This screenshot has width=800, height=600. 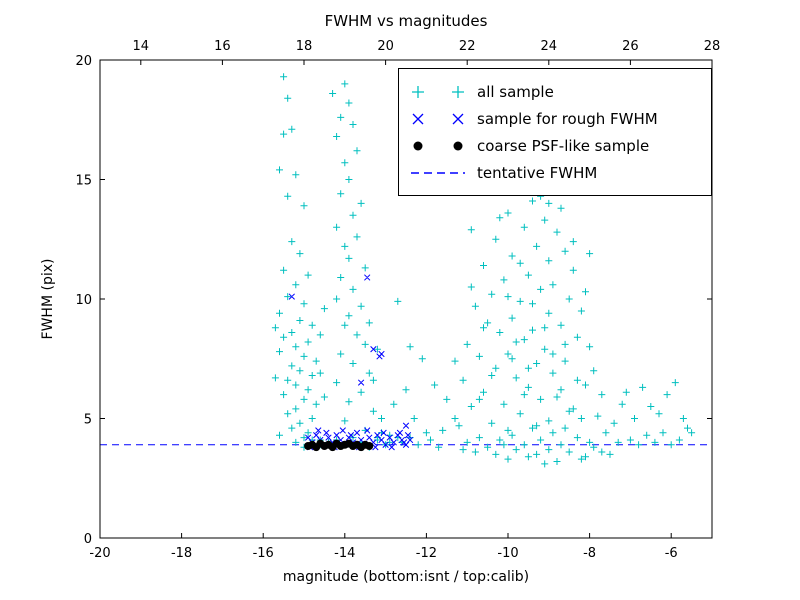 What do you see at coordinates (369, 445) in the screenshot?
I see `scatter-point-circle` at bounding box center [369, 445].